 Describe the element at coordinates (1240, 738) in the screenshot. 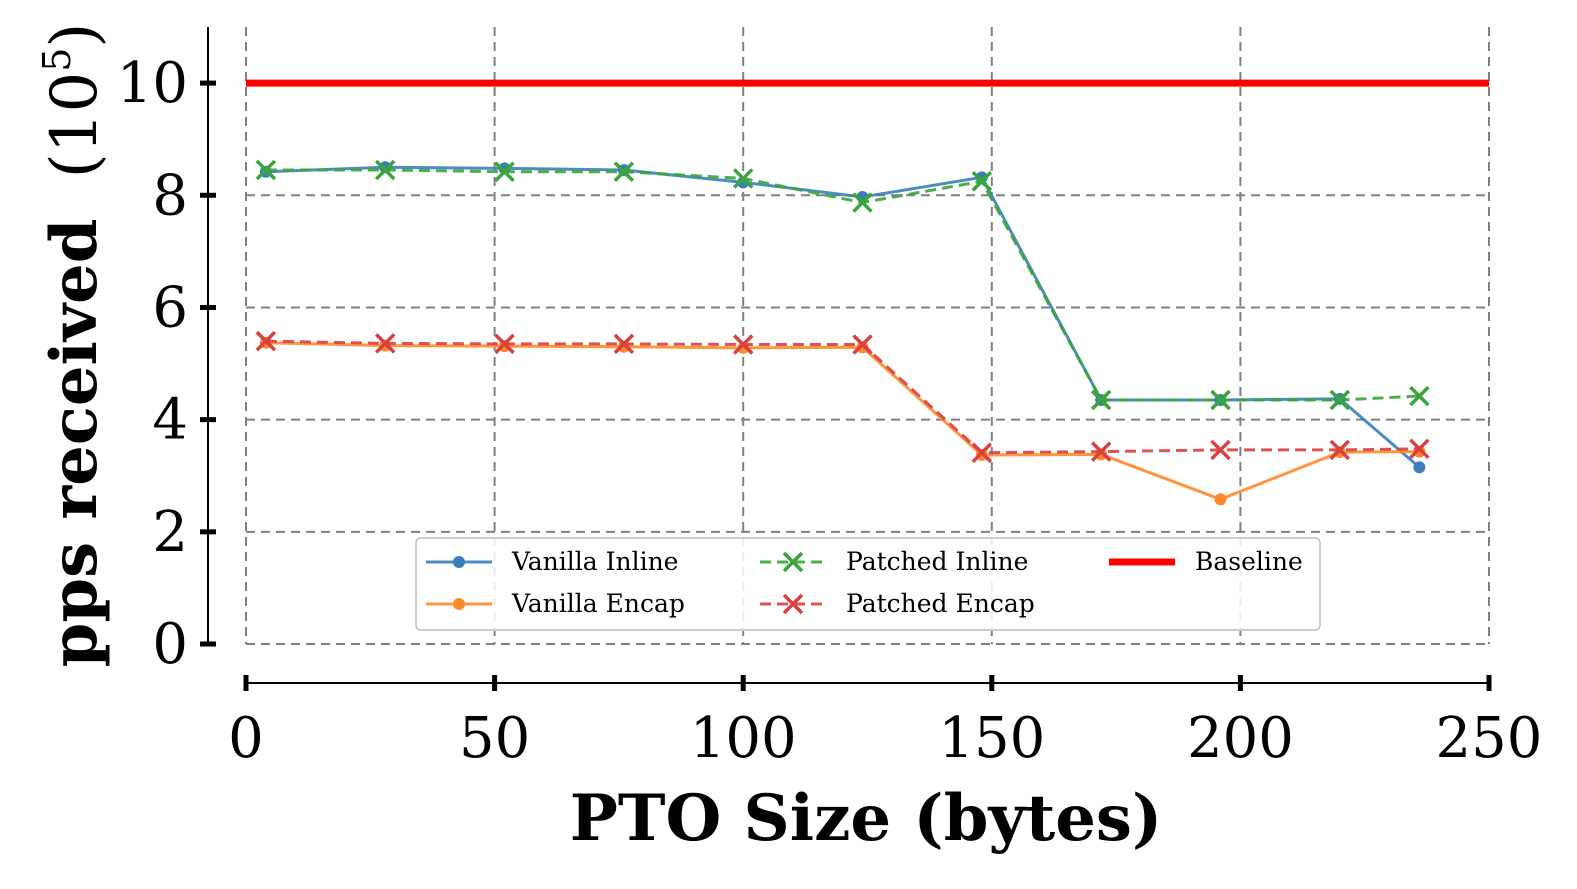

I see `x-tick-label-200: 200` at that location.